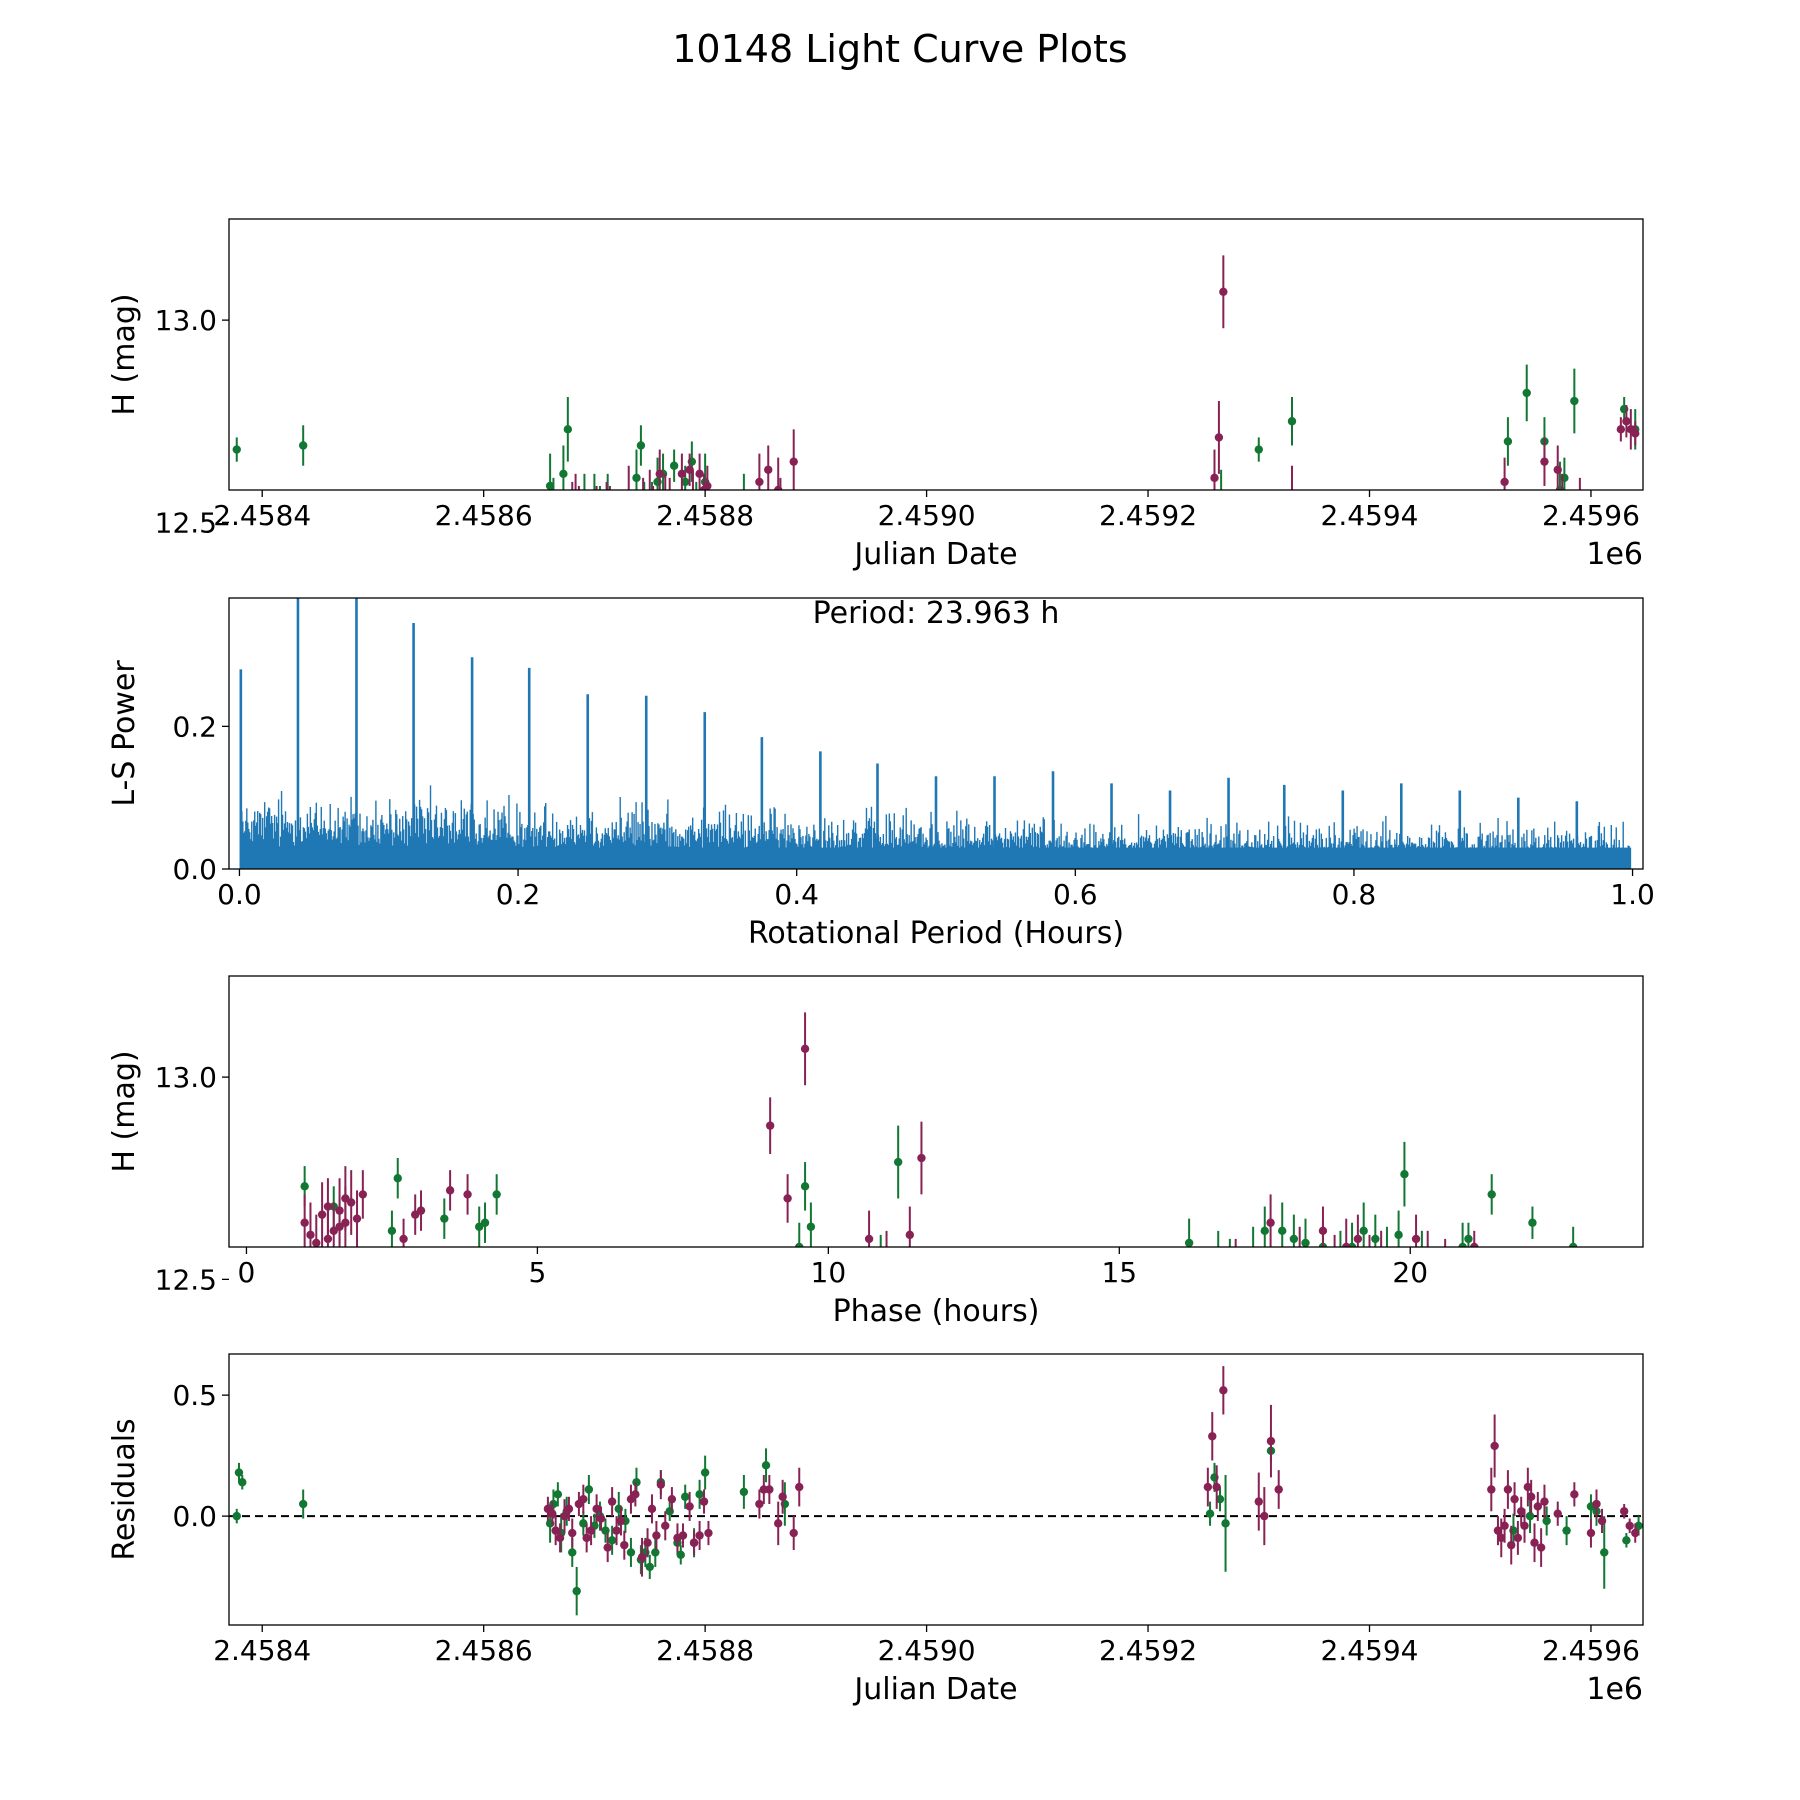 The image size is (1800, 1800). What do you see at coordinates (247, 1272) in the screenshot?
I see `x-tick-label: 0` at bounding box center [247, 1272].